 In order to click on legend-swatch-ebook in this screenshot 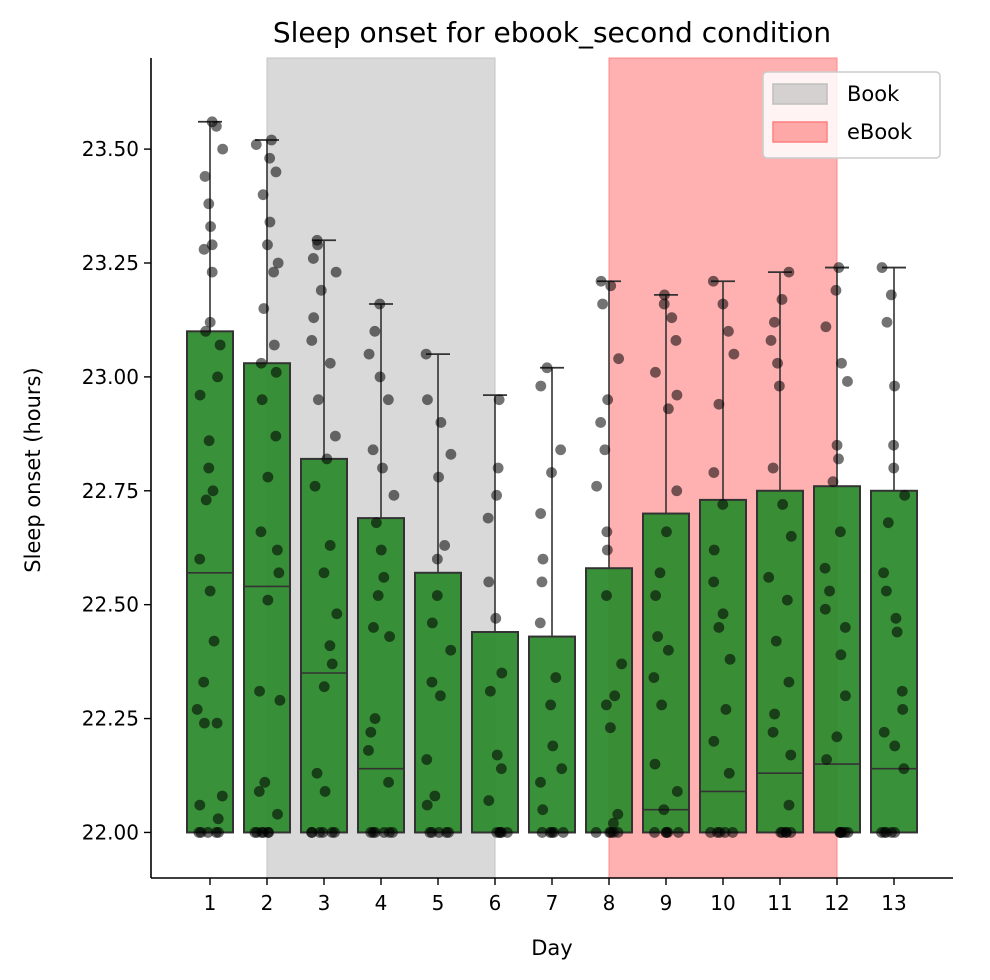, I will do `click(800, 132)`.